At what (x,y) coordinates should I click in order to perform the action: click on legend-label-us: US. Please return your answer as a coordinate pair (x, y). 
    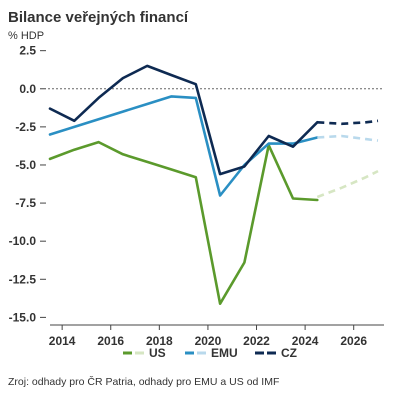
    Looking at the image, I should click on (157, 353).